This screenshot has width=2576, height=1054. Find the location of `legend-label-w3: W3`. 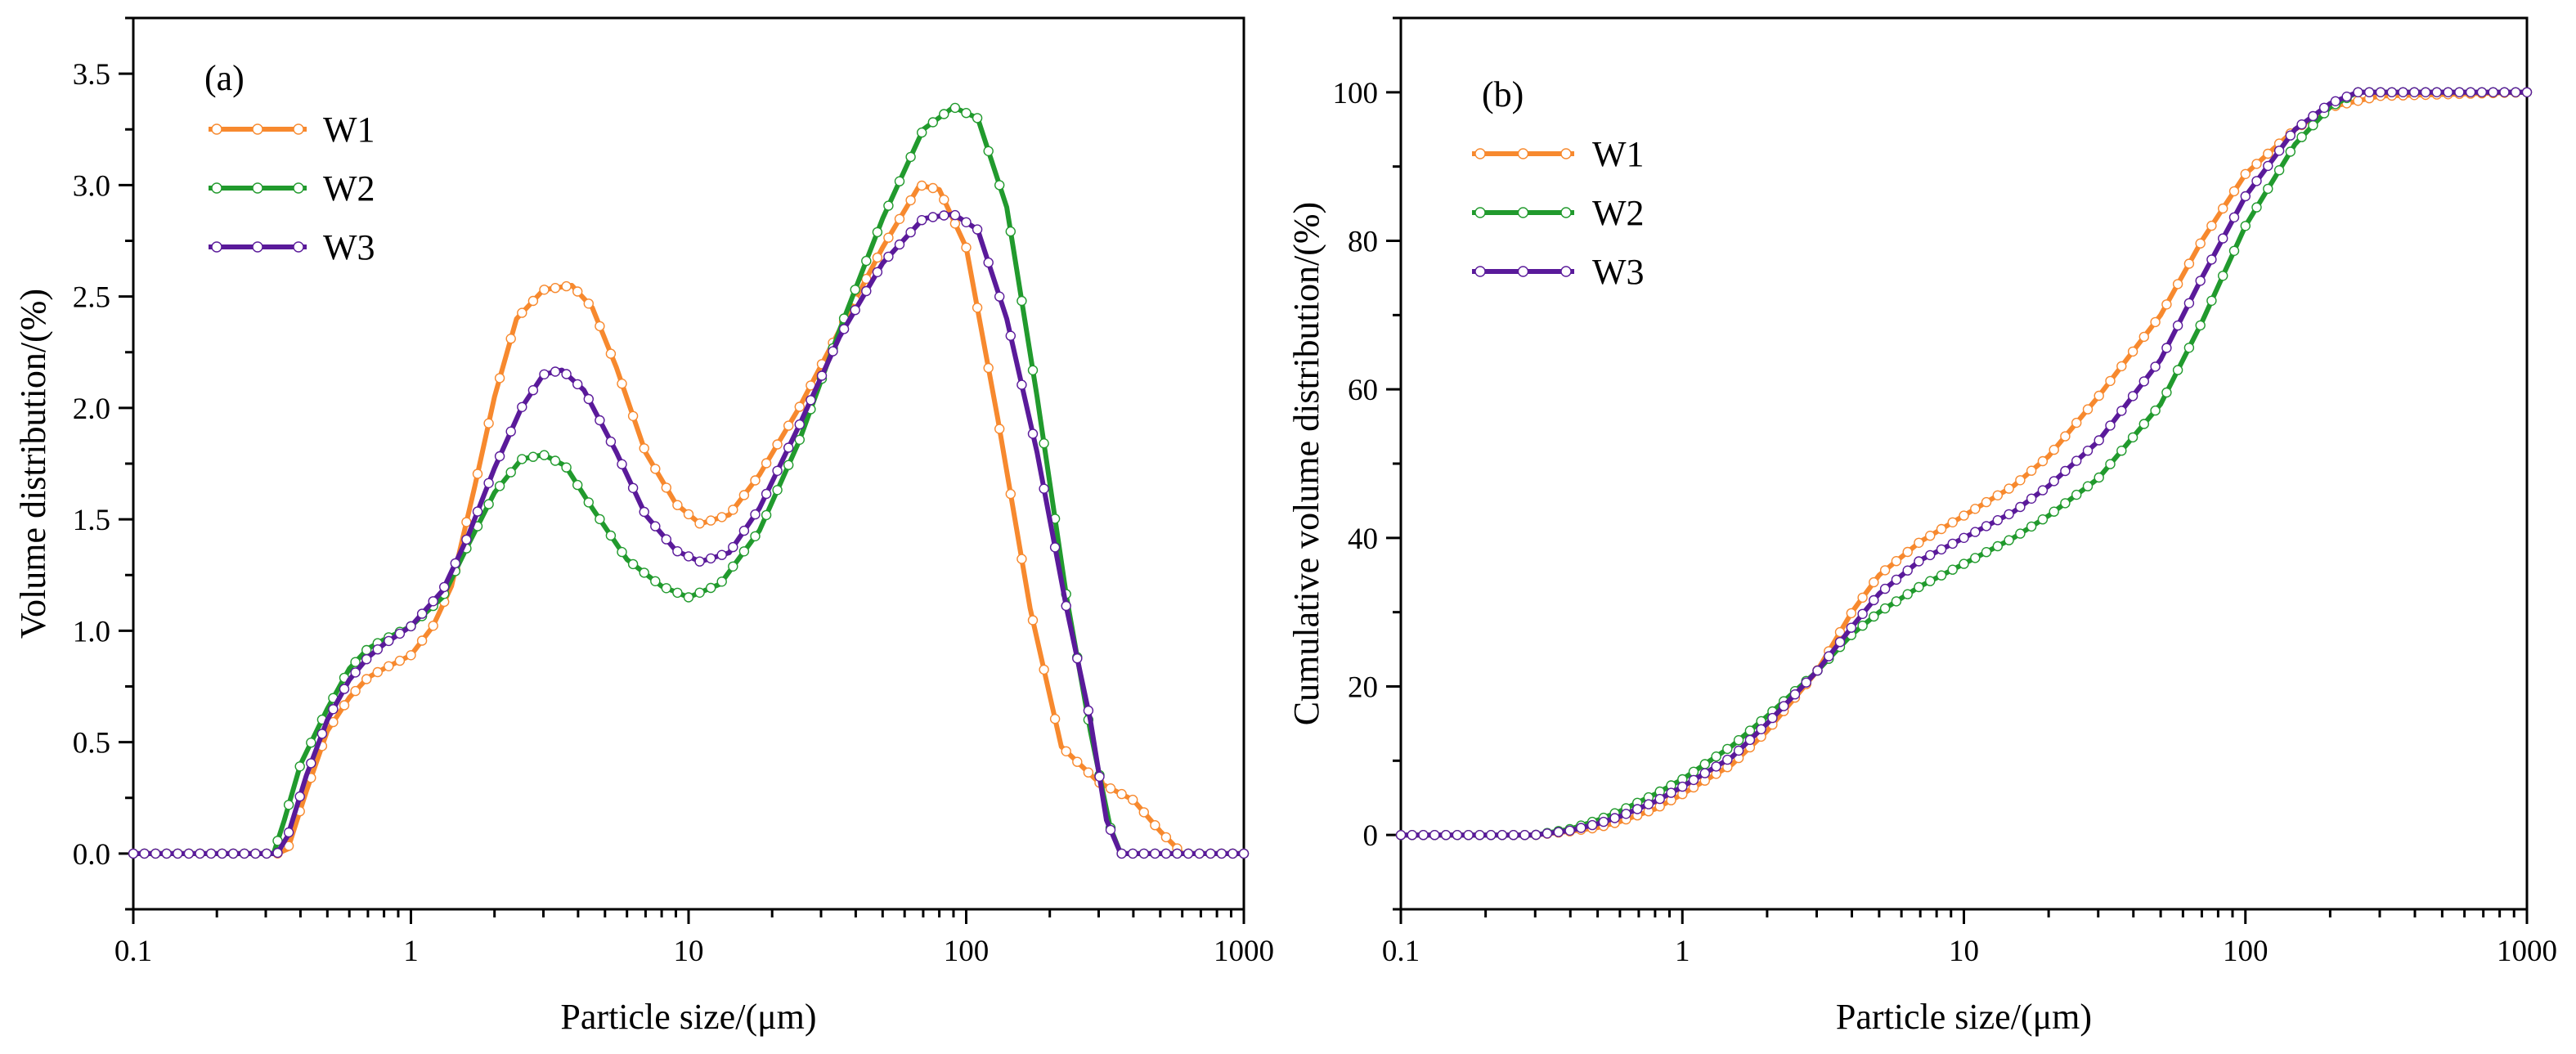

legend-label-w3: W3 is located at coordinates (1619, 272).